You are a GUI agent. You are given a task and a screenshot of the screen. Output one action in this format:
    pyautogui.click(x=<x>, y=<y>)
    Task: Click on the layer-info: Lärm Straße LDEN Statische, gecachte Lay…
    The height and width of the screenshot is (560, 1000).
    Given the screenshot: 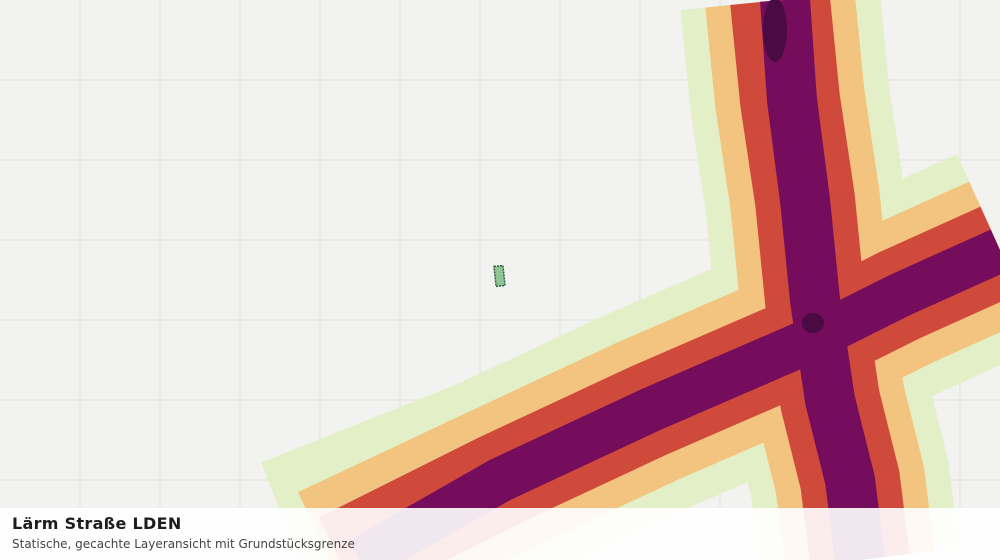 What is the action you would take?
    pyautogui.click(x=500, y=534)
    